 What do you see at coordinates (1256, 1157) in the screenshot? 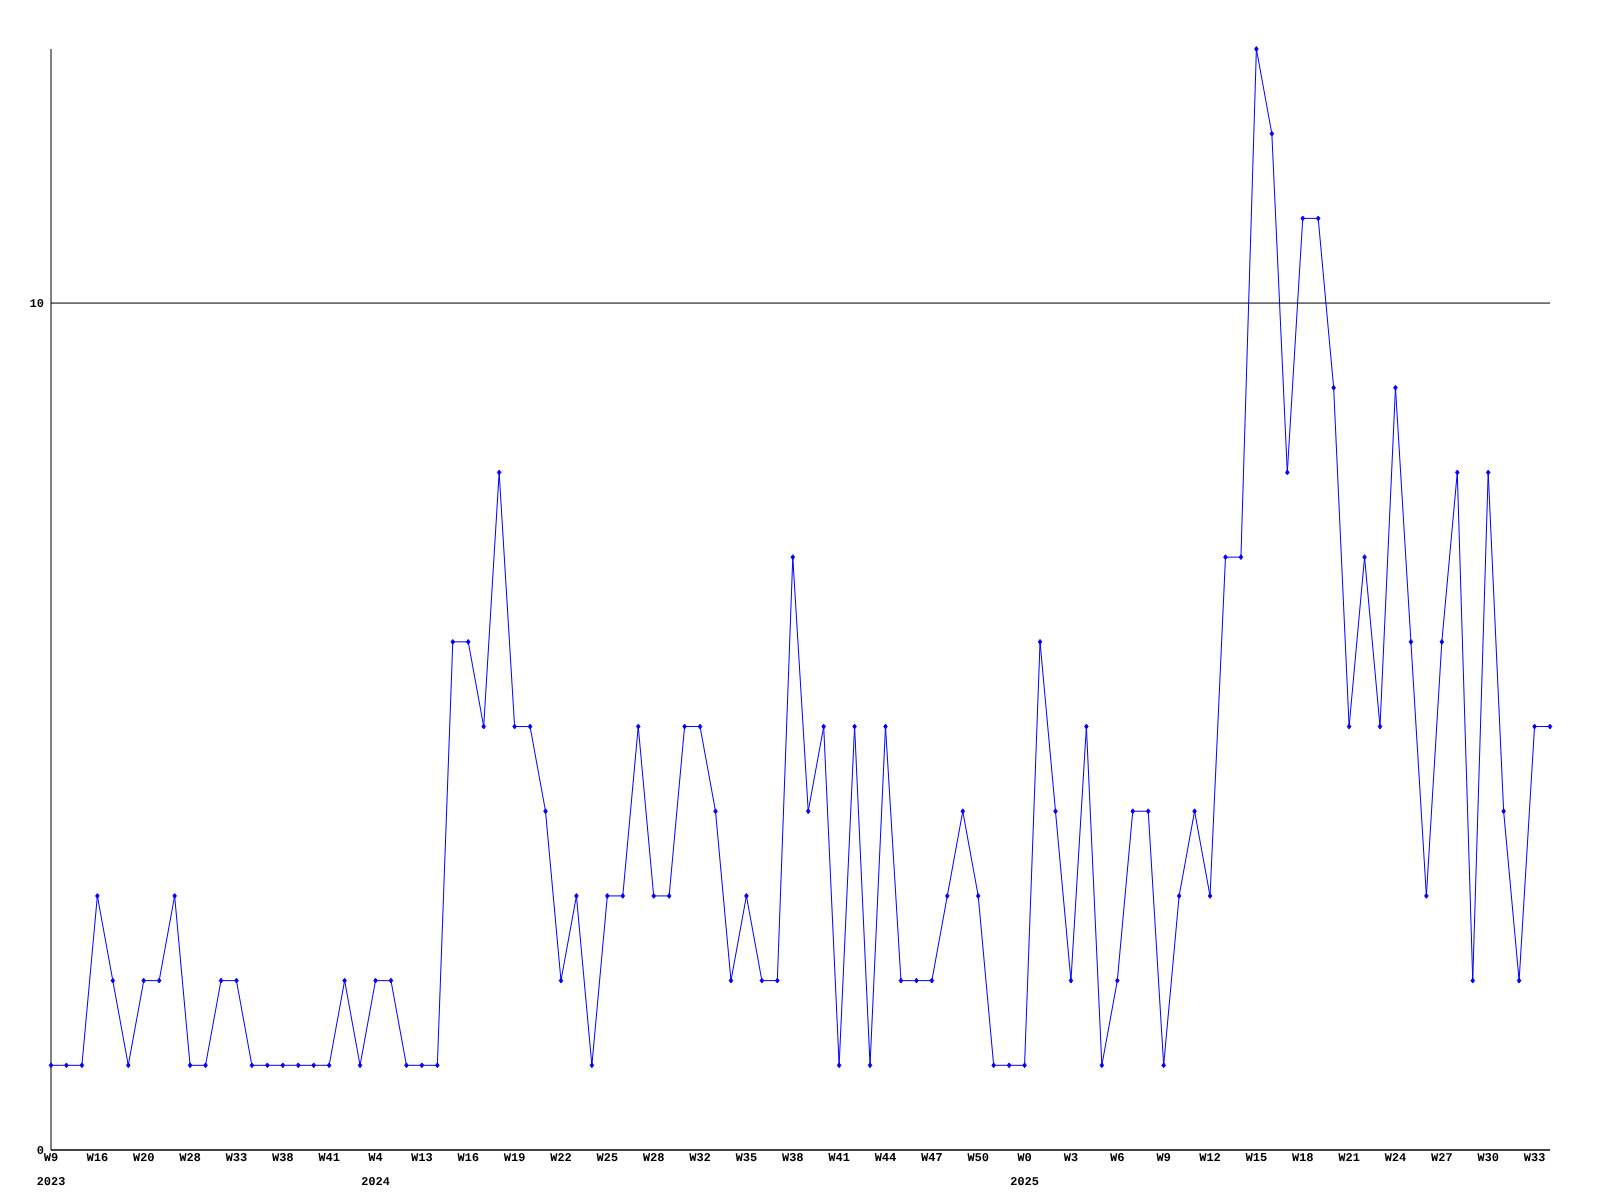
I see `x-tick-label: W15` at bounding box center [1256, 1157].